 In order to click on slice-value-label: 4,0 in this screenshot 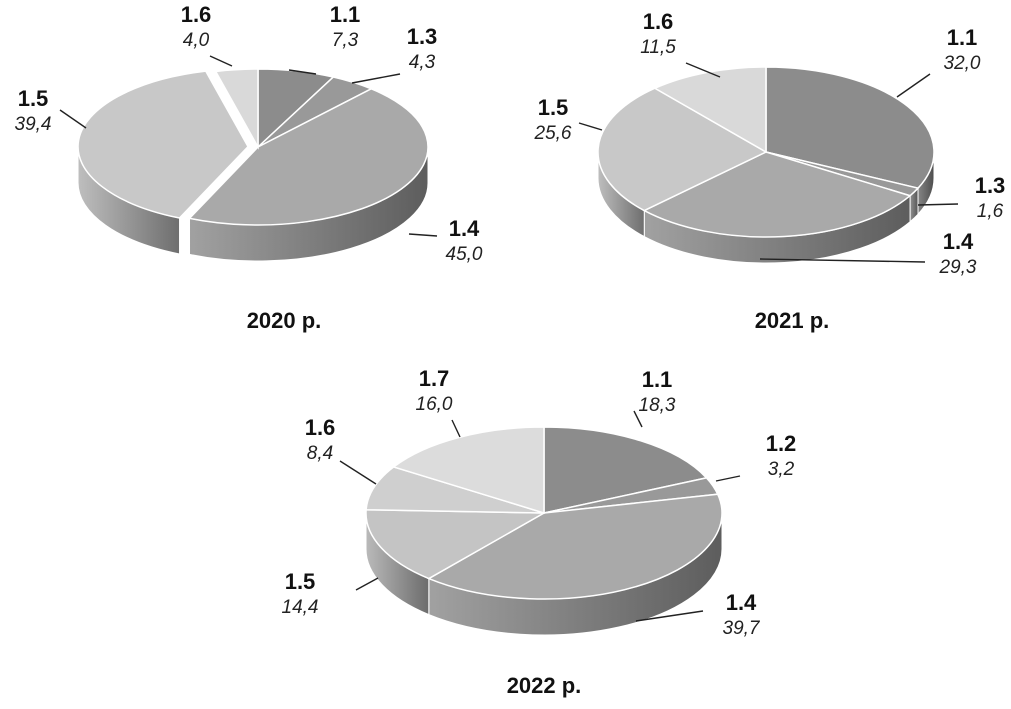, I will do `click(196, 40)`.